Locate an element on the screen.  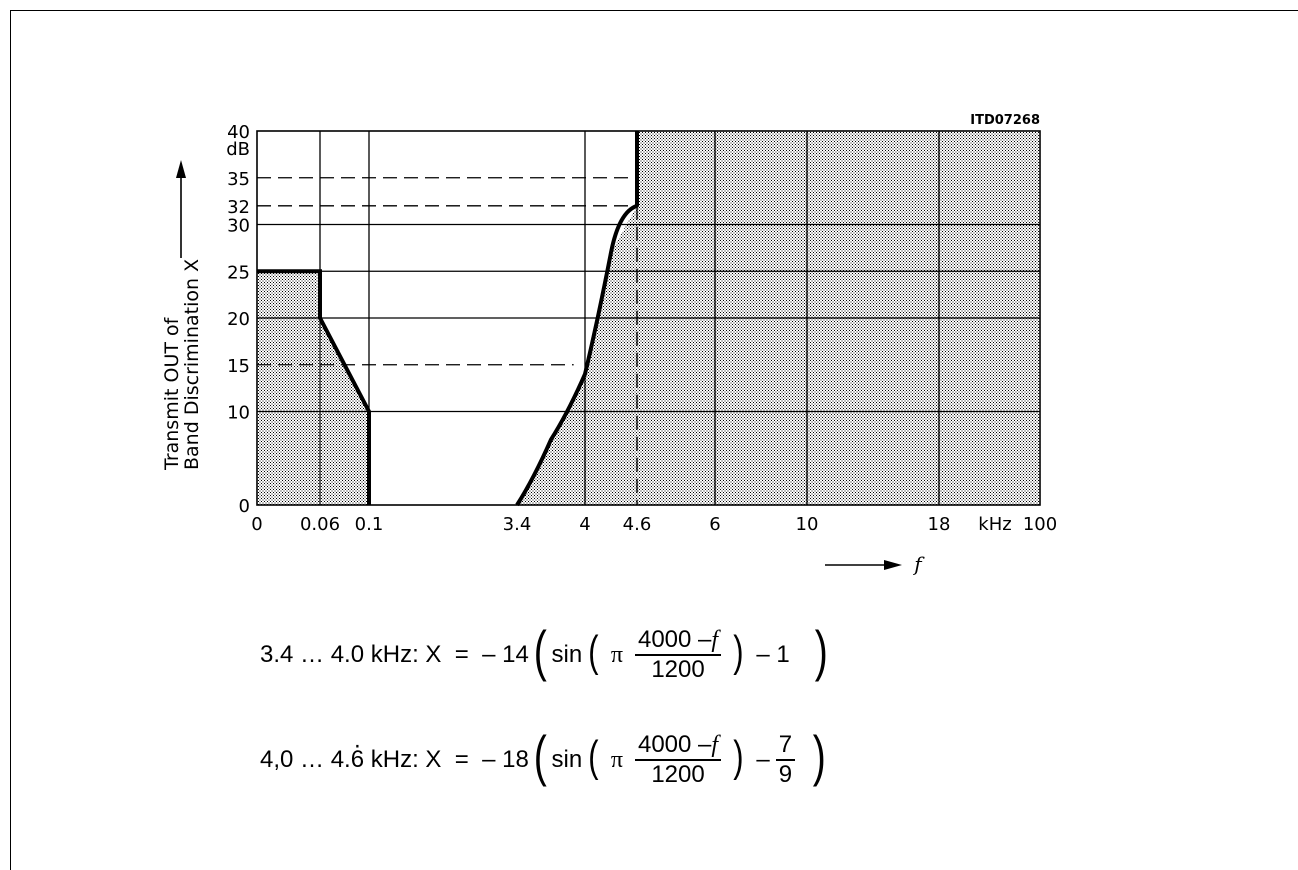
x-tick-label: 18 is located at coordinates (939, 524).